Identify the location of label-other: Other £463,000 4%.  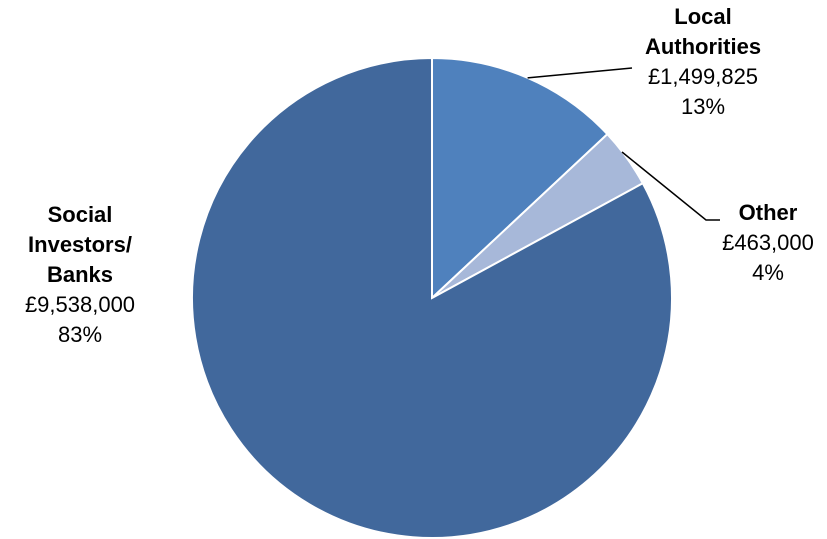
(768, 243).